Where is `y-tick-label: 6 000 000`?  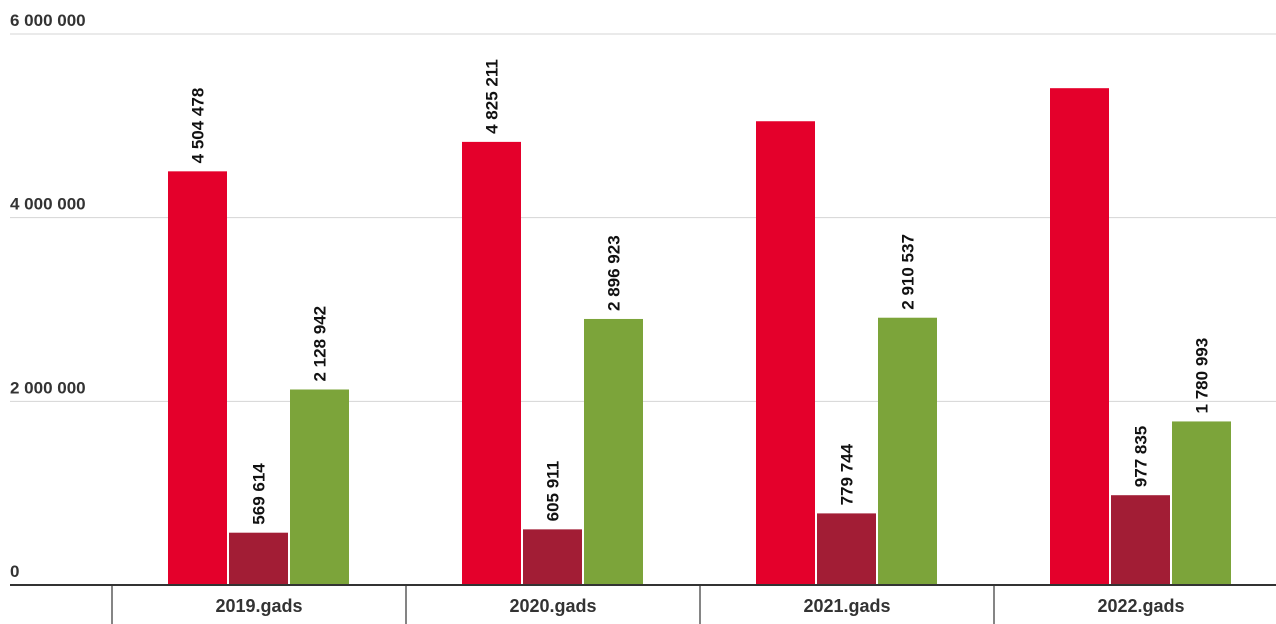
y-tick-label: 6 000 000 is located at coordinates (48, 20).